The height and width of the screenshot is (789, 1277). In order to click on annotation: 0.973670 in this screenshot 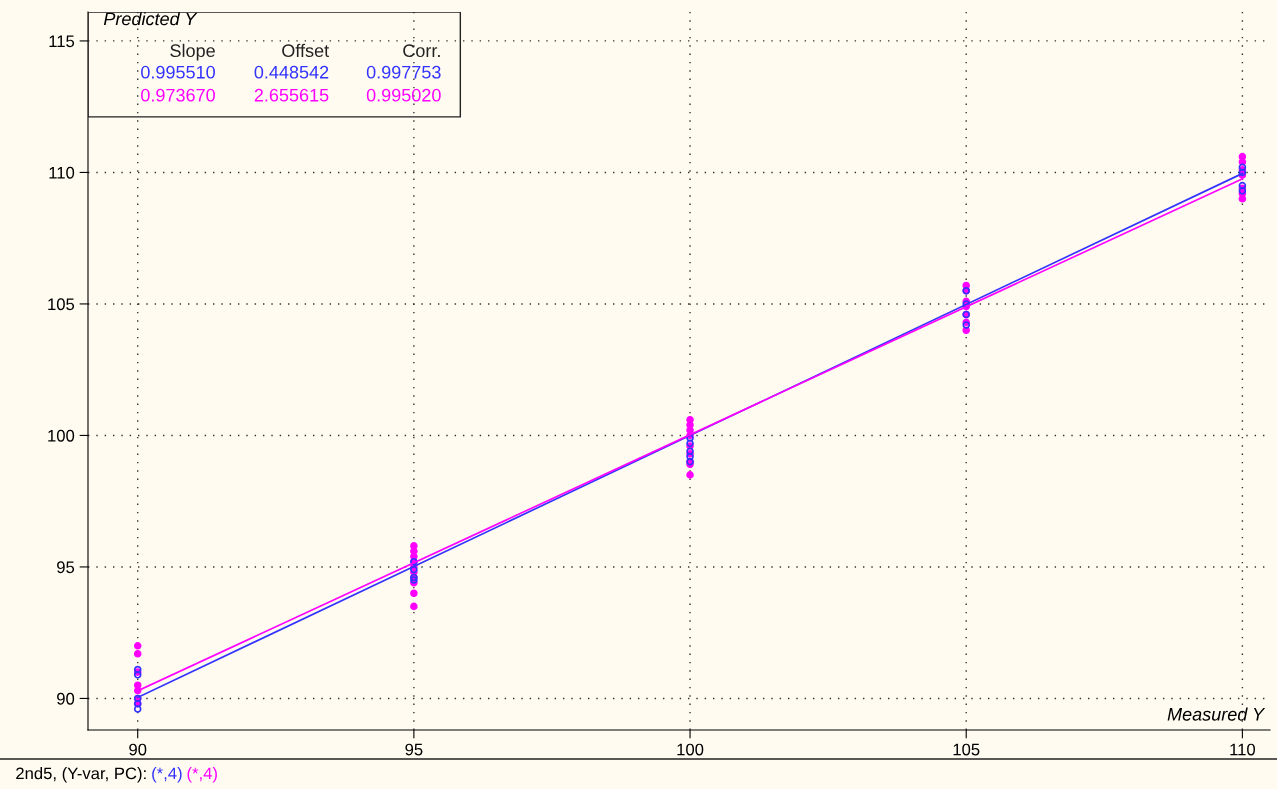, I will do `click(178, 95)`.